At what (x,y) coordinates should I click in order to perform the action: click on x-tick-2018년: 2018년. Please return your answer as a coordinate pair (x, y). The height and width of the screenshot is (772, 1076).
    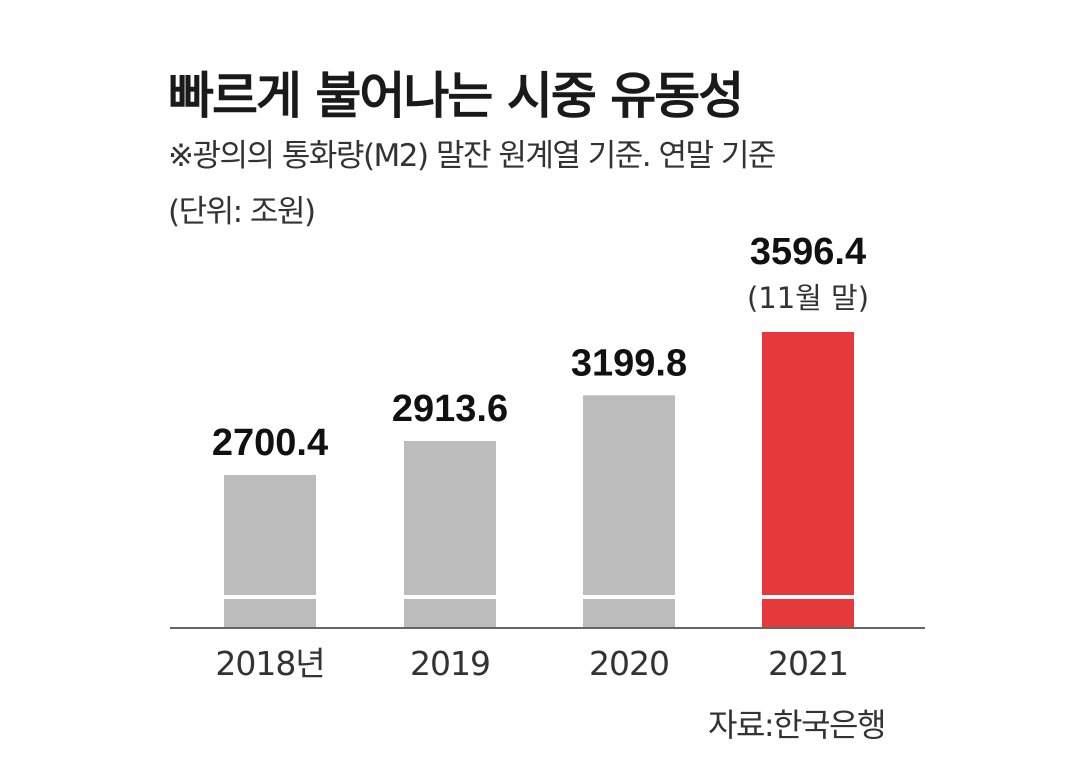
    Looking at the image, I should click on (269, 663).